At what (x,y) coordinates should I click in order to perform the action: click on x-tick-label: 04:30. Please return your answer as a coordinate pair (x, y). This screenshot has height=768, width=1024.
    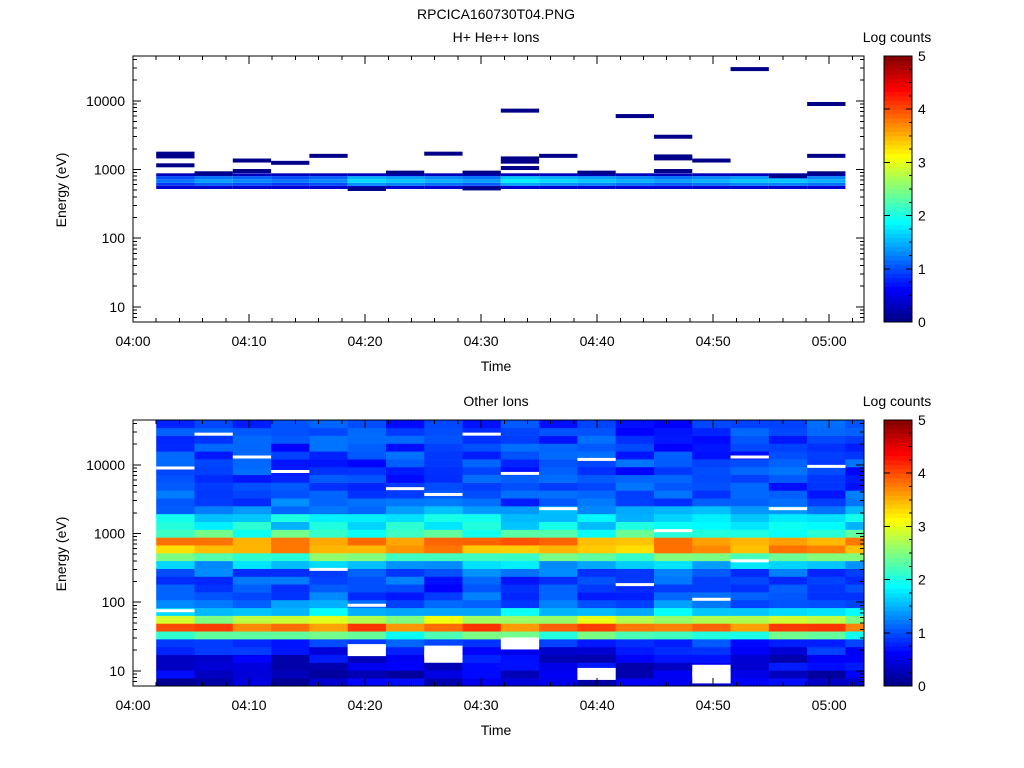
    Looking at the image, I should click on (481, 341).